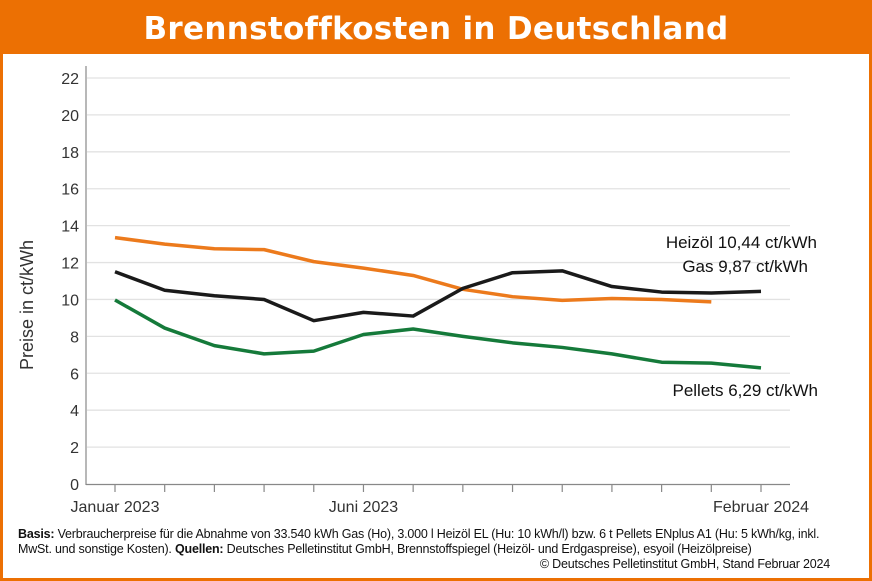 The image size is (872, 581). I want to click on y-tick-label: 10, so click(70, 300).